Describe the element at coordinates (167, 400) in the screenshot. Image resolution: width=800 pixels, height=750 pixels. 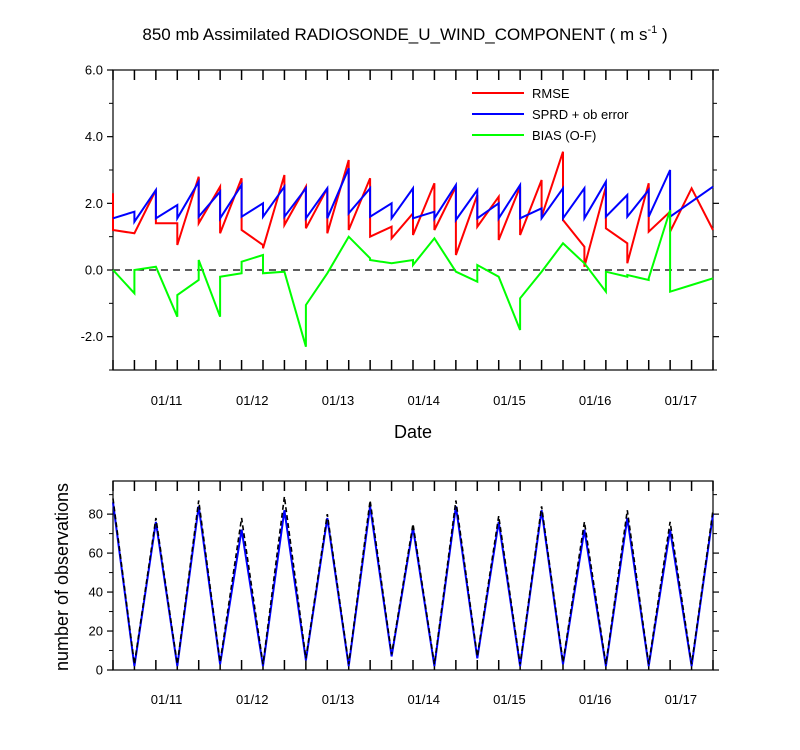
I see `top-x-tick-label: 01/11` at that location.